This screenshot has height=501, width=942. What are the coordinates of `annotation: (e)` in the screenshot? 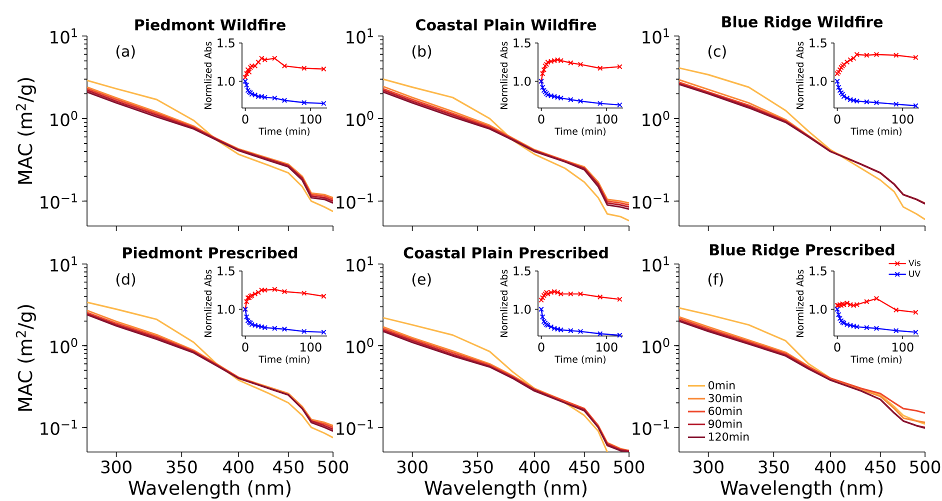 It's located at (421, 280).